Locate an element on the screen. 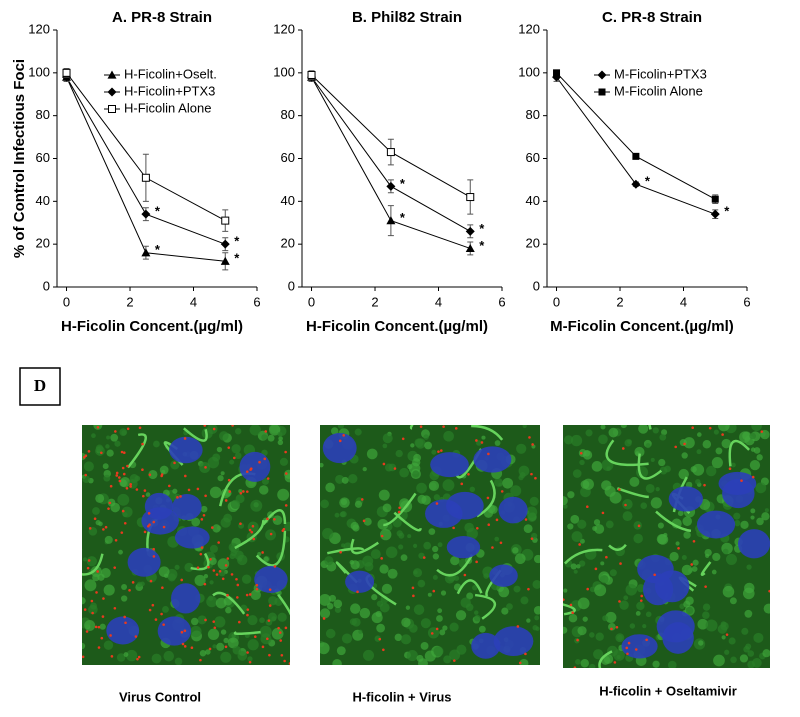 The image size is (800, 717). legend-marker is located at coordinates (112, 74).